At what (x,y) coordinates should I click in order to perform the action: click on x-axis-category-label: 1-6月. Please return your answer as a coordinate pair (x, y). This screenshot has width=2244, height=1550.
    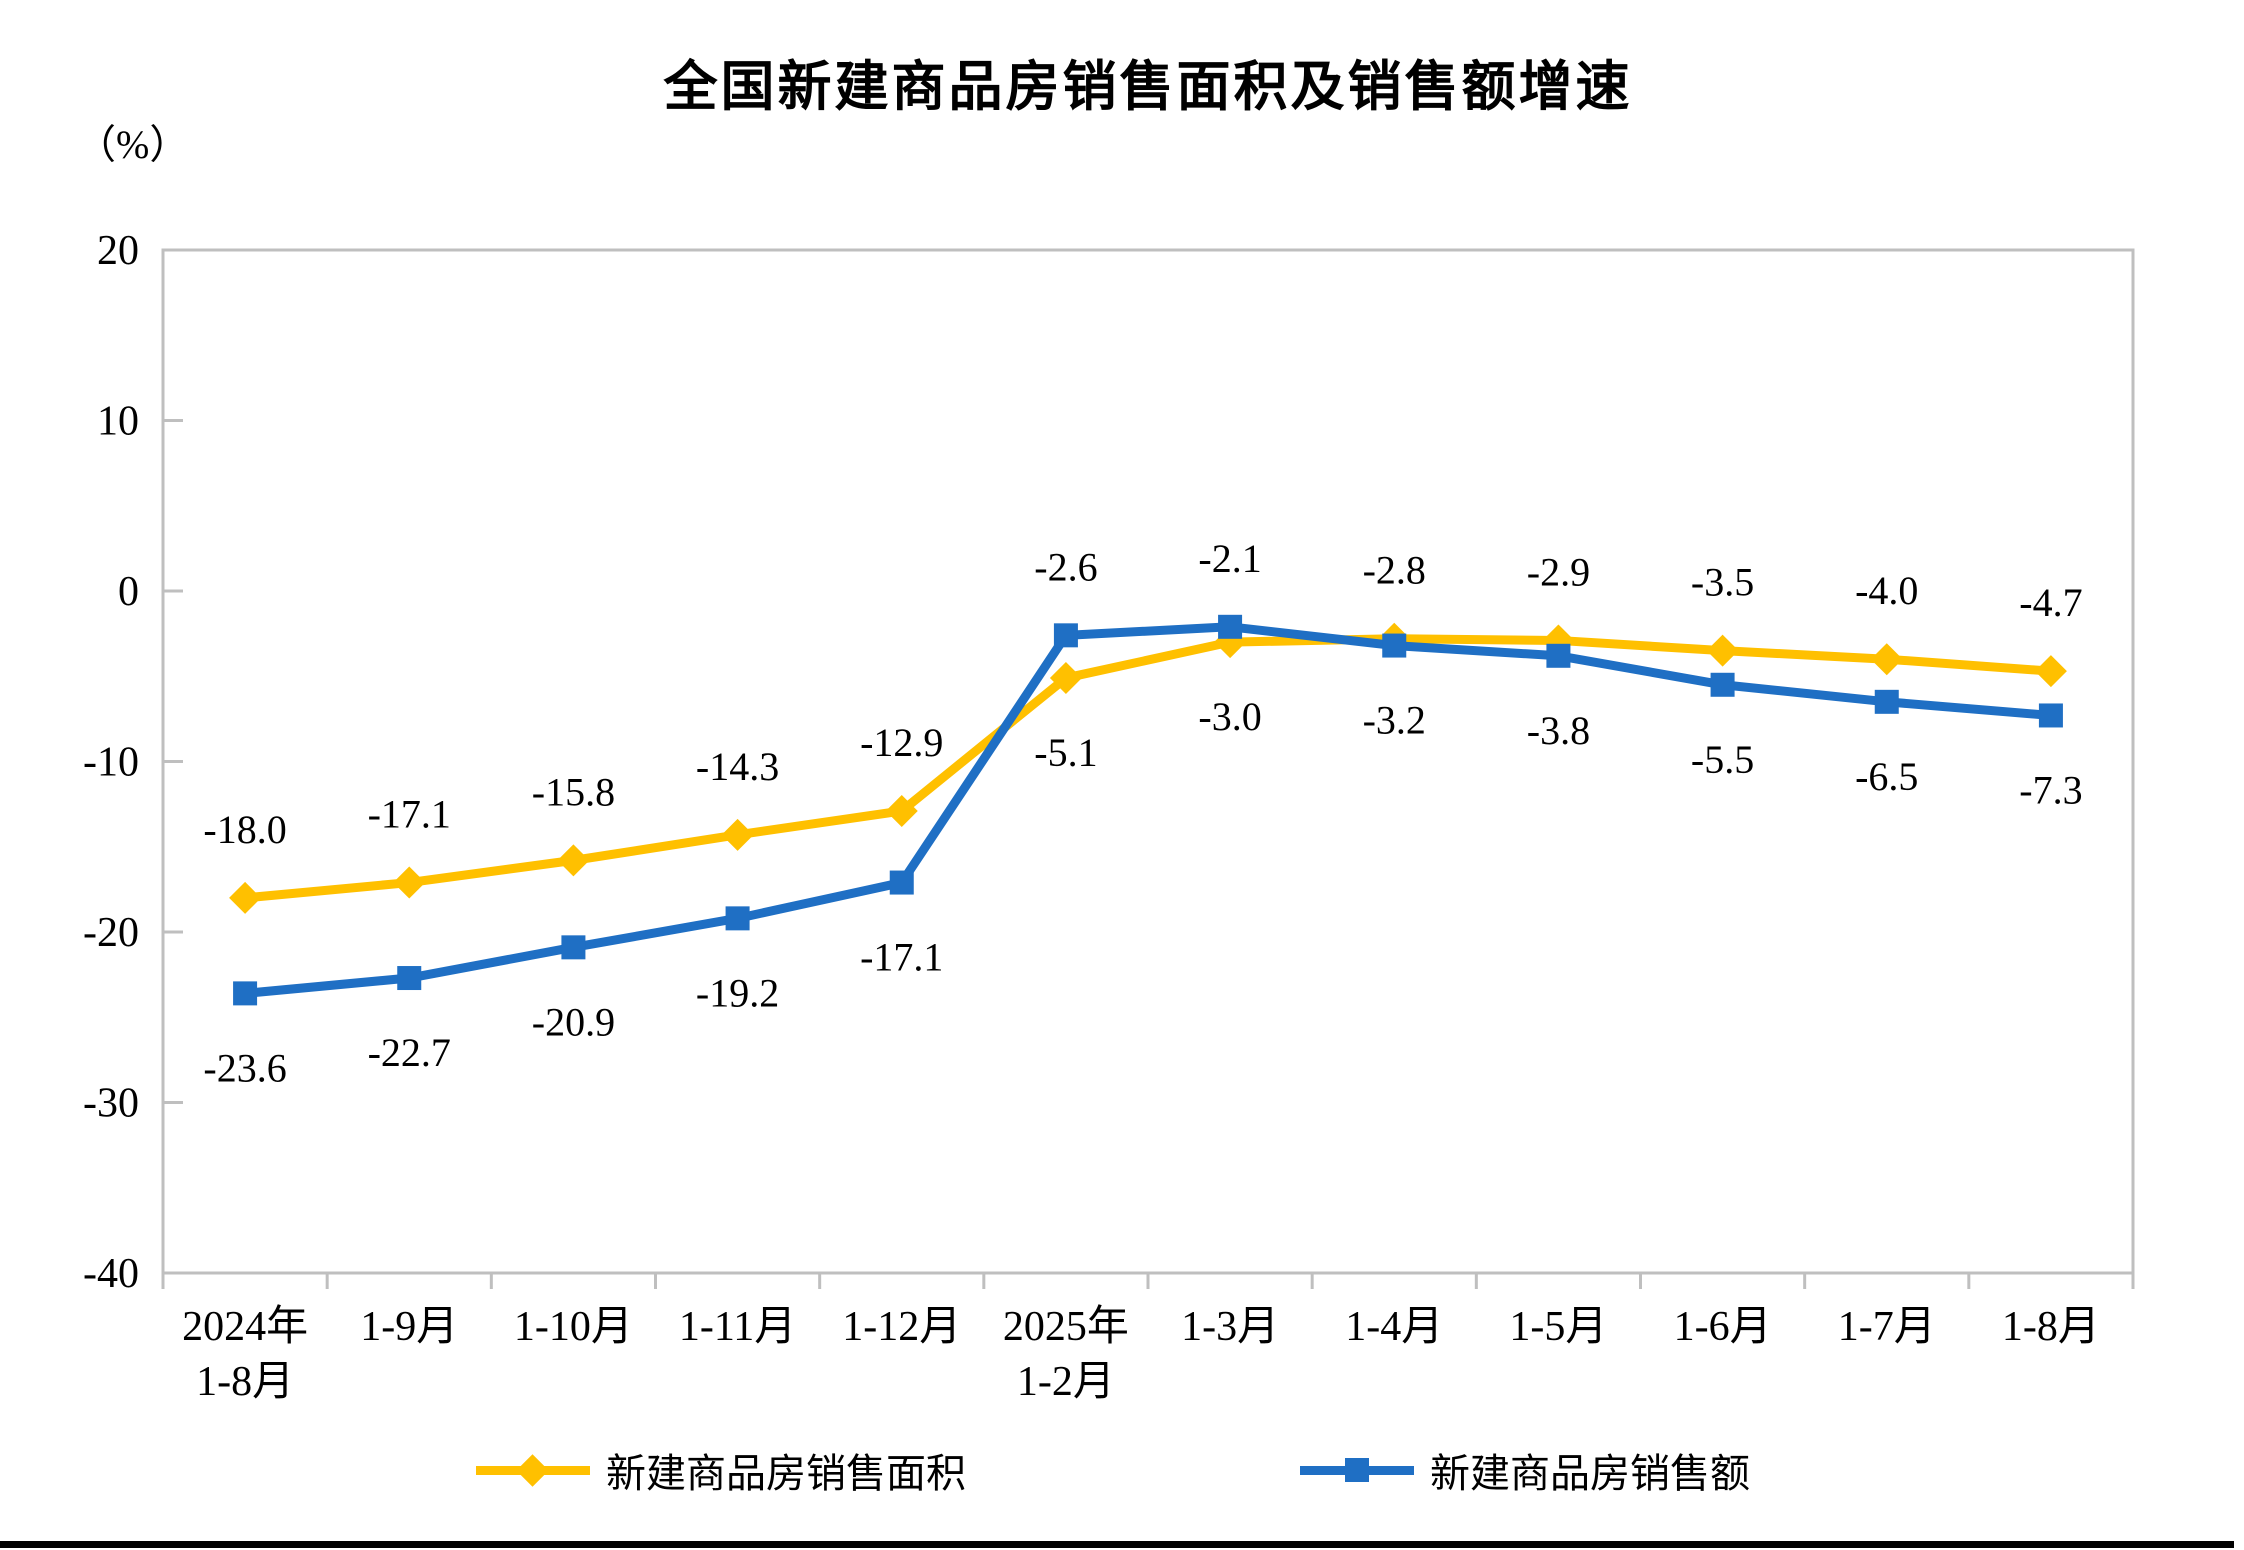
    Looking at the image, I should click on (1723, 1327).